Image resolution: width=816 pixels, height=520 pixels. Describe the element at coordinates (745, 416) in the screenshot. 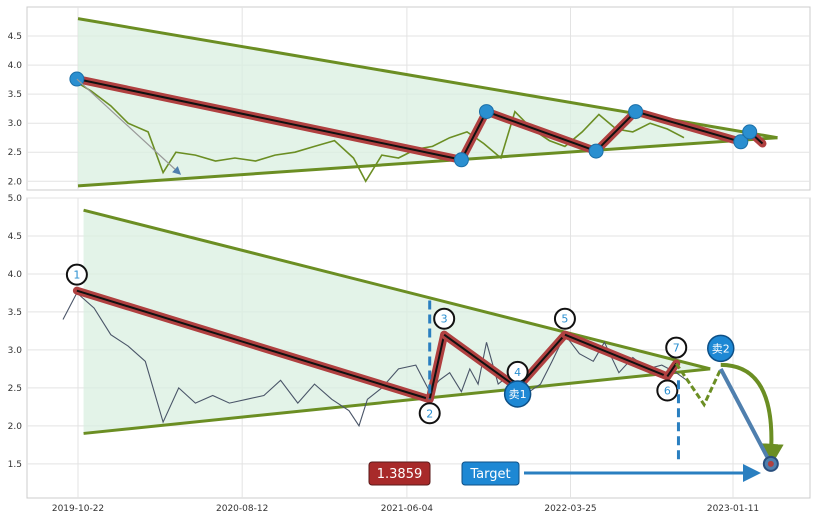

I see `forecast-straight-line` at that location.